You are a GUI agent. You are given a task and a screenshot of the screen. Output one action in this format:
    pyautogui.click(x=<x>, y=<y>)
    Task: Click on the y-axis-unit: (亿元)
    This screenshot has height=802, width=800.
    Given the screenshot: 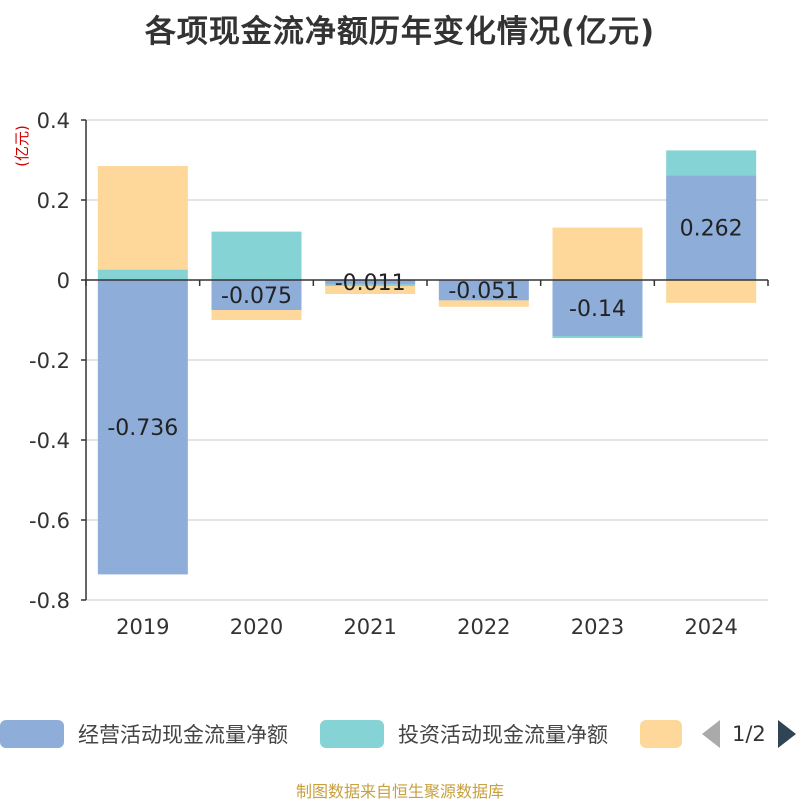 What is the action you would take?
    pyautogui.click(x=22, y=146)
    